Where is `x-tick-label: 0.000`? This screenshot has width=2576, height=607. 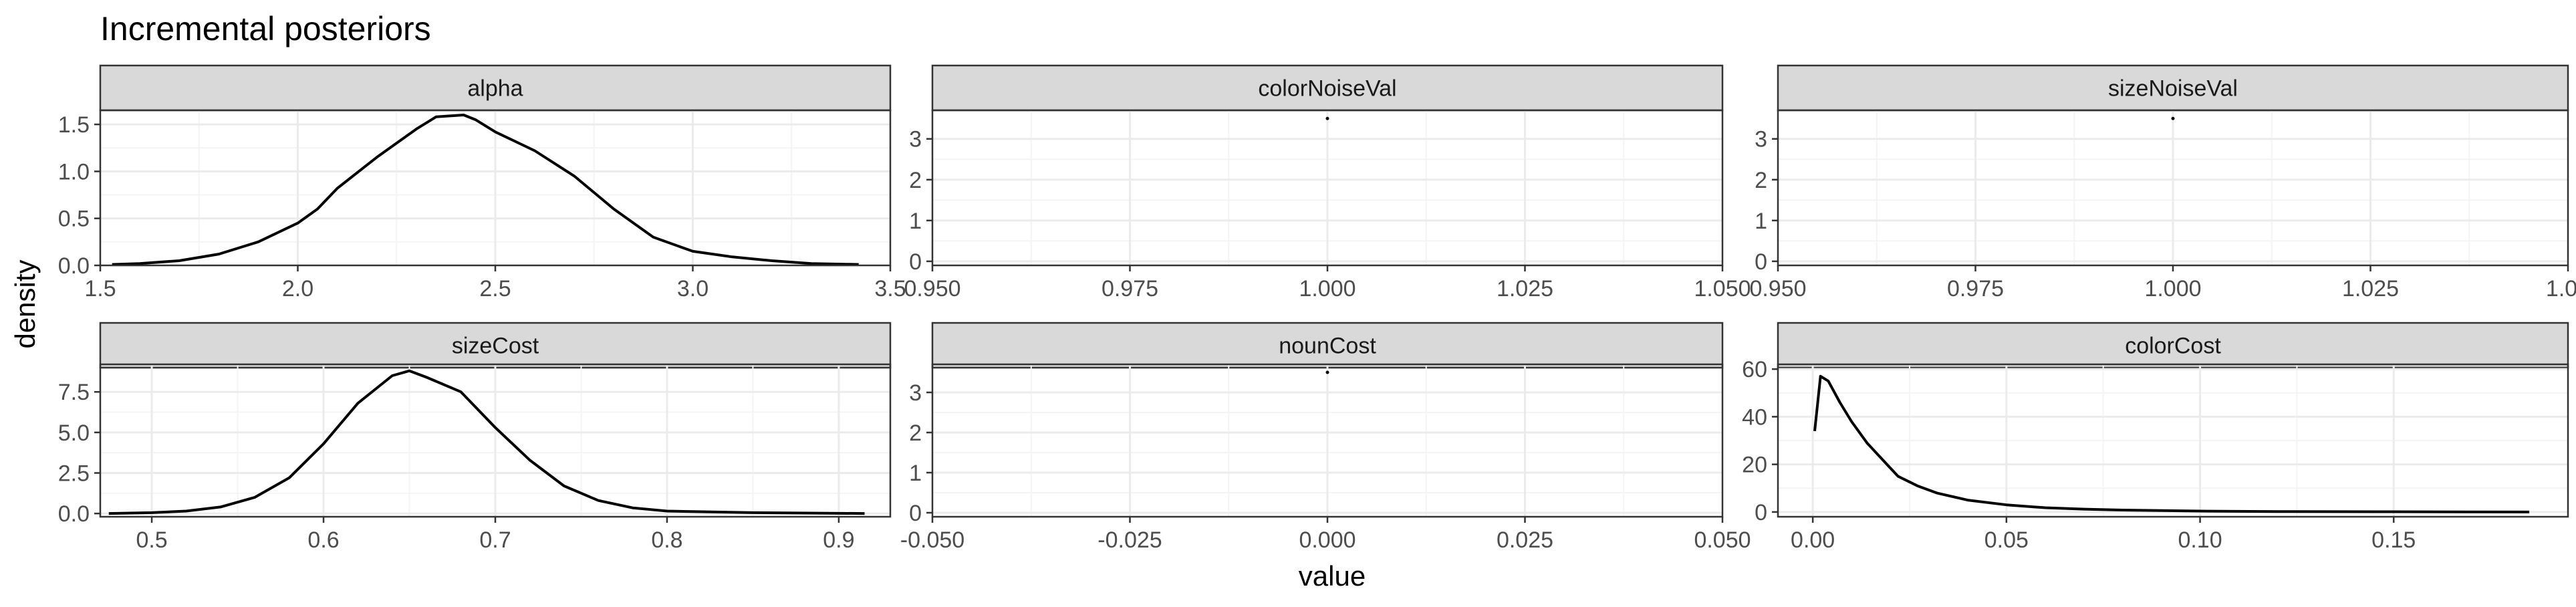 x-tick-label: 0.000 is located at coordinates (1328, 540).